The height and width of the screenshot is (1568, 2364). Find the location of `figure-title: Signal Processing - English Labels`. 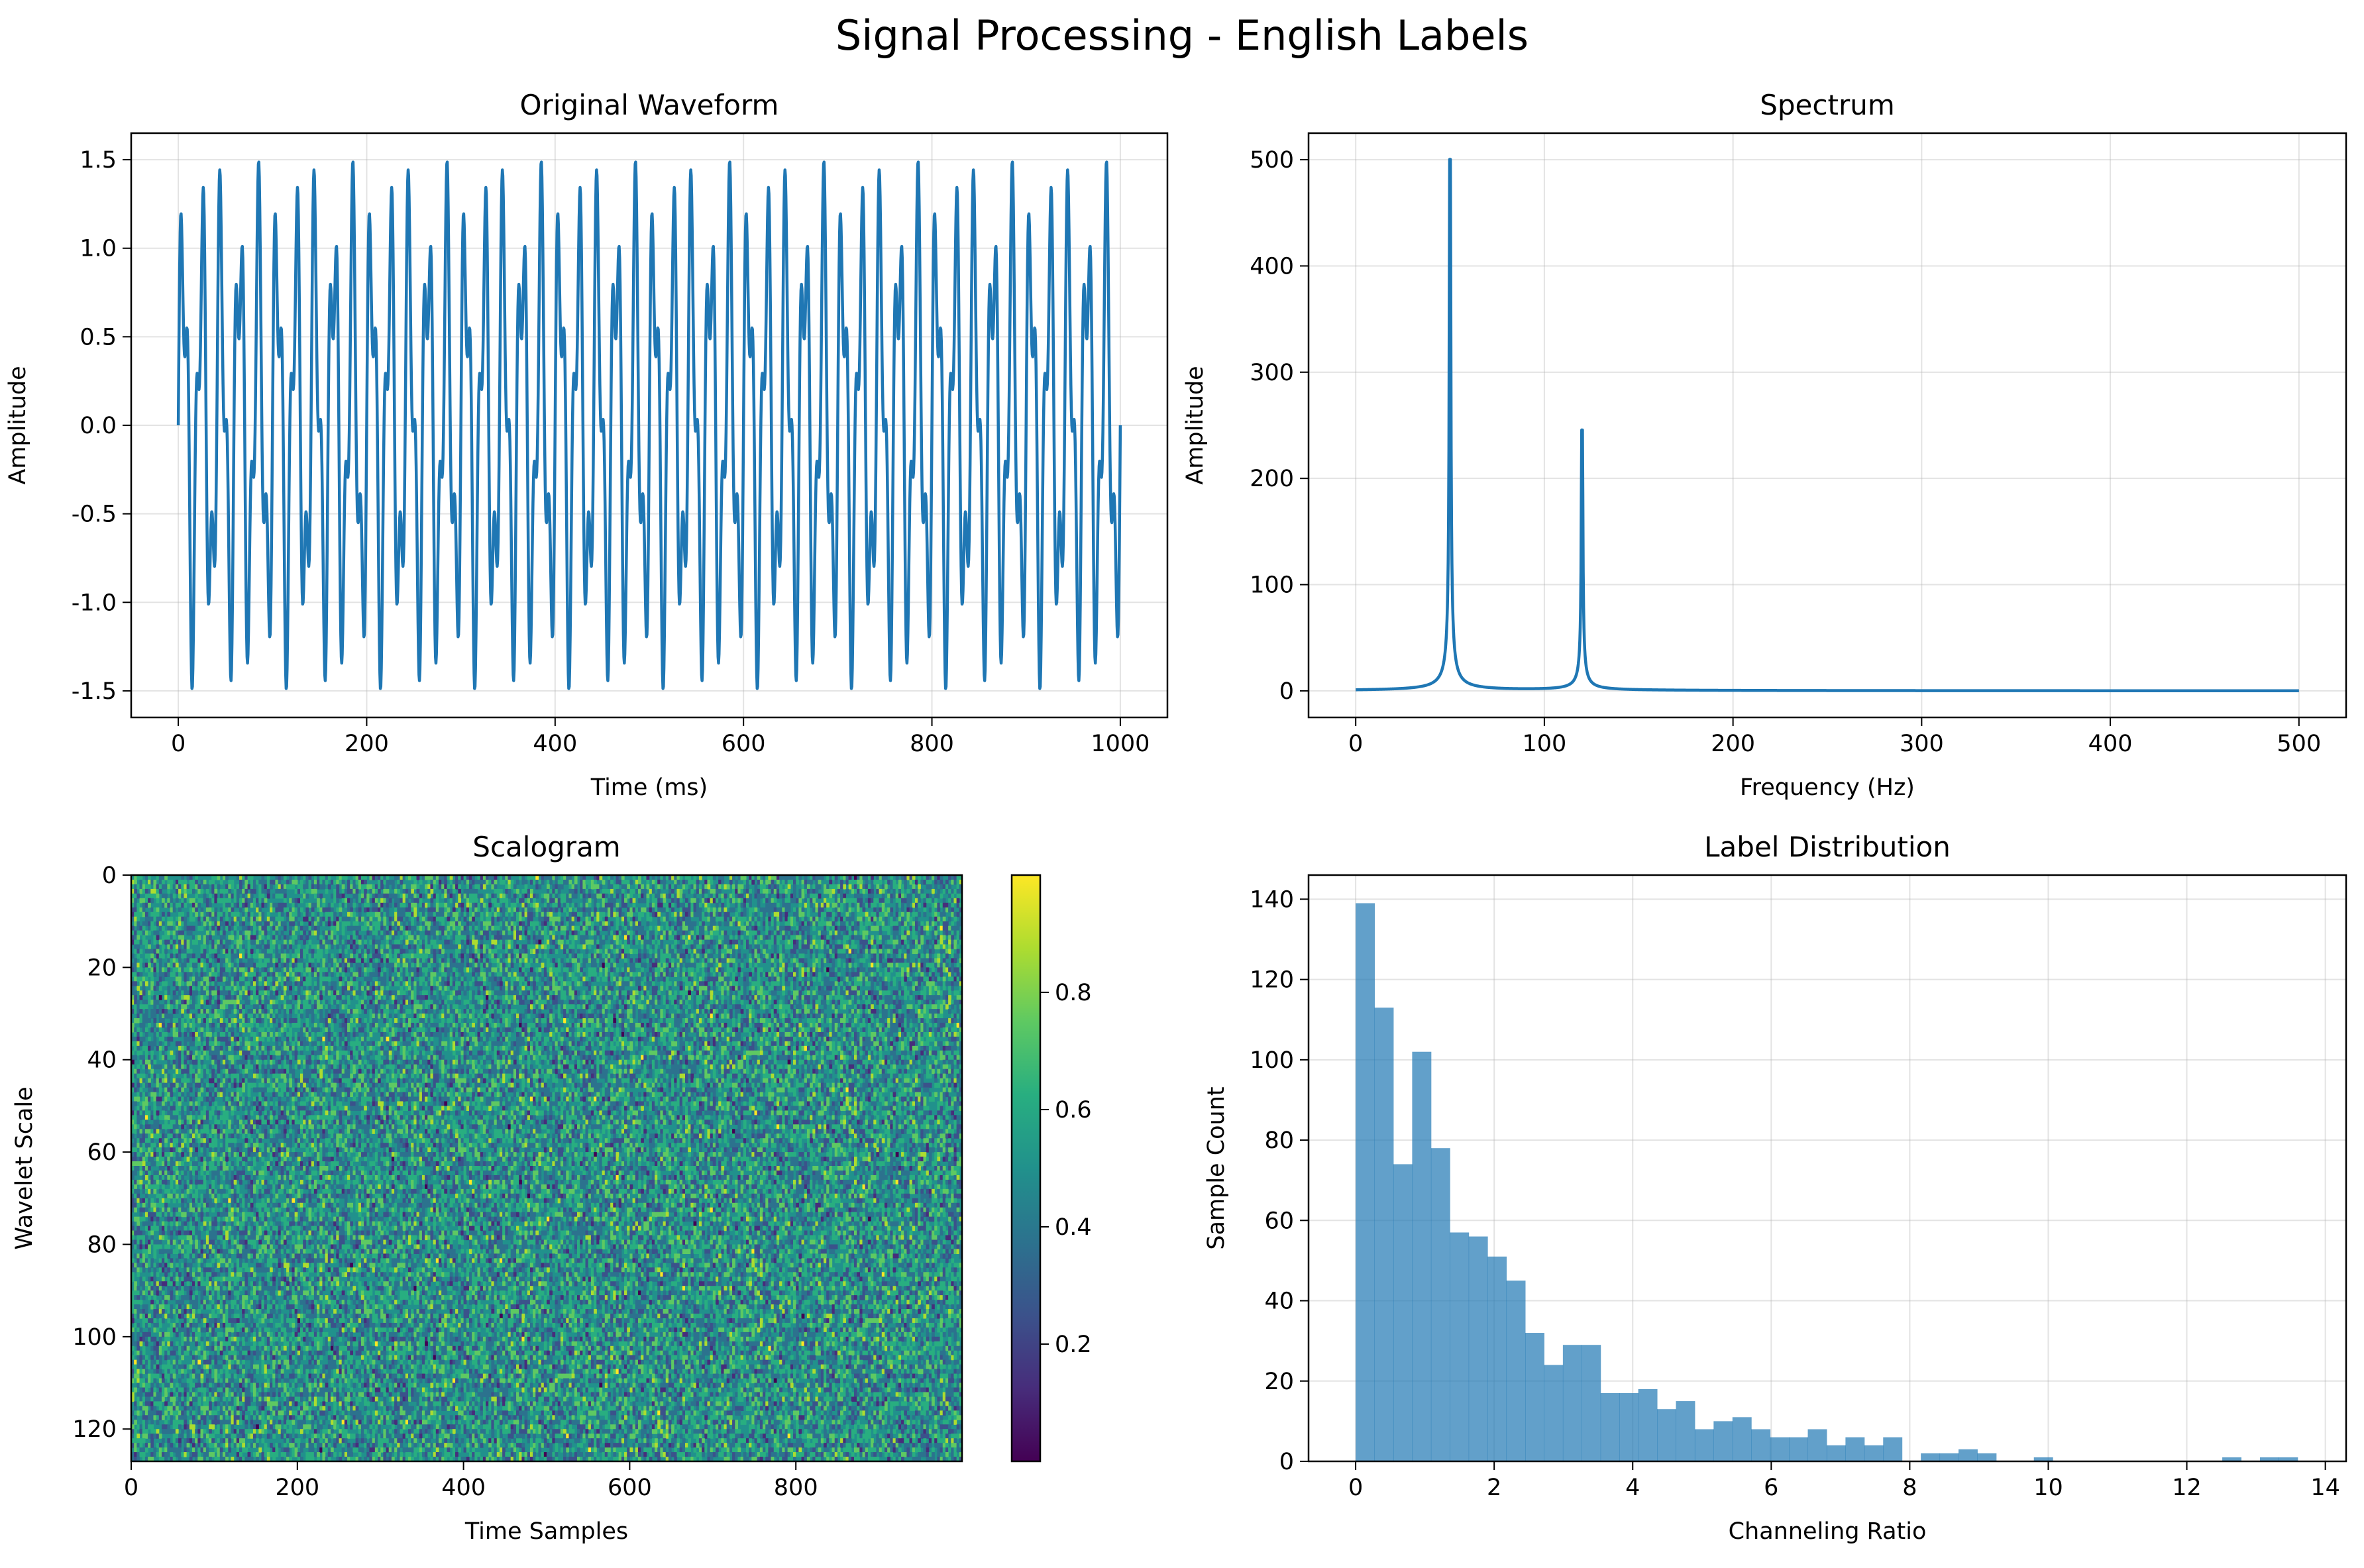

figure-title: Signal Processing - English Labels is located at coordinates (1182, 35).